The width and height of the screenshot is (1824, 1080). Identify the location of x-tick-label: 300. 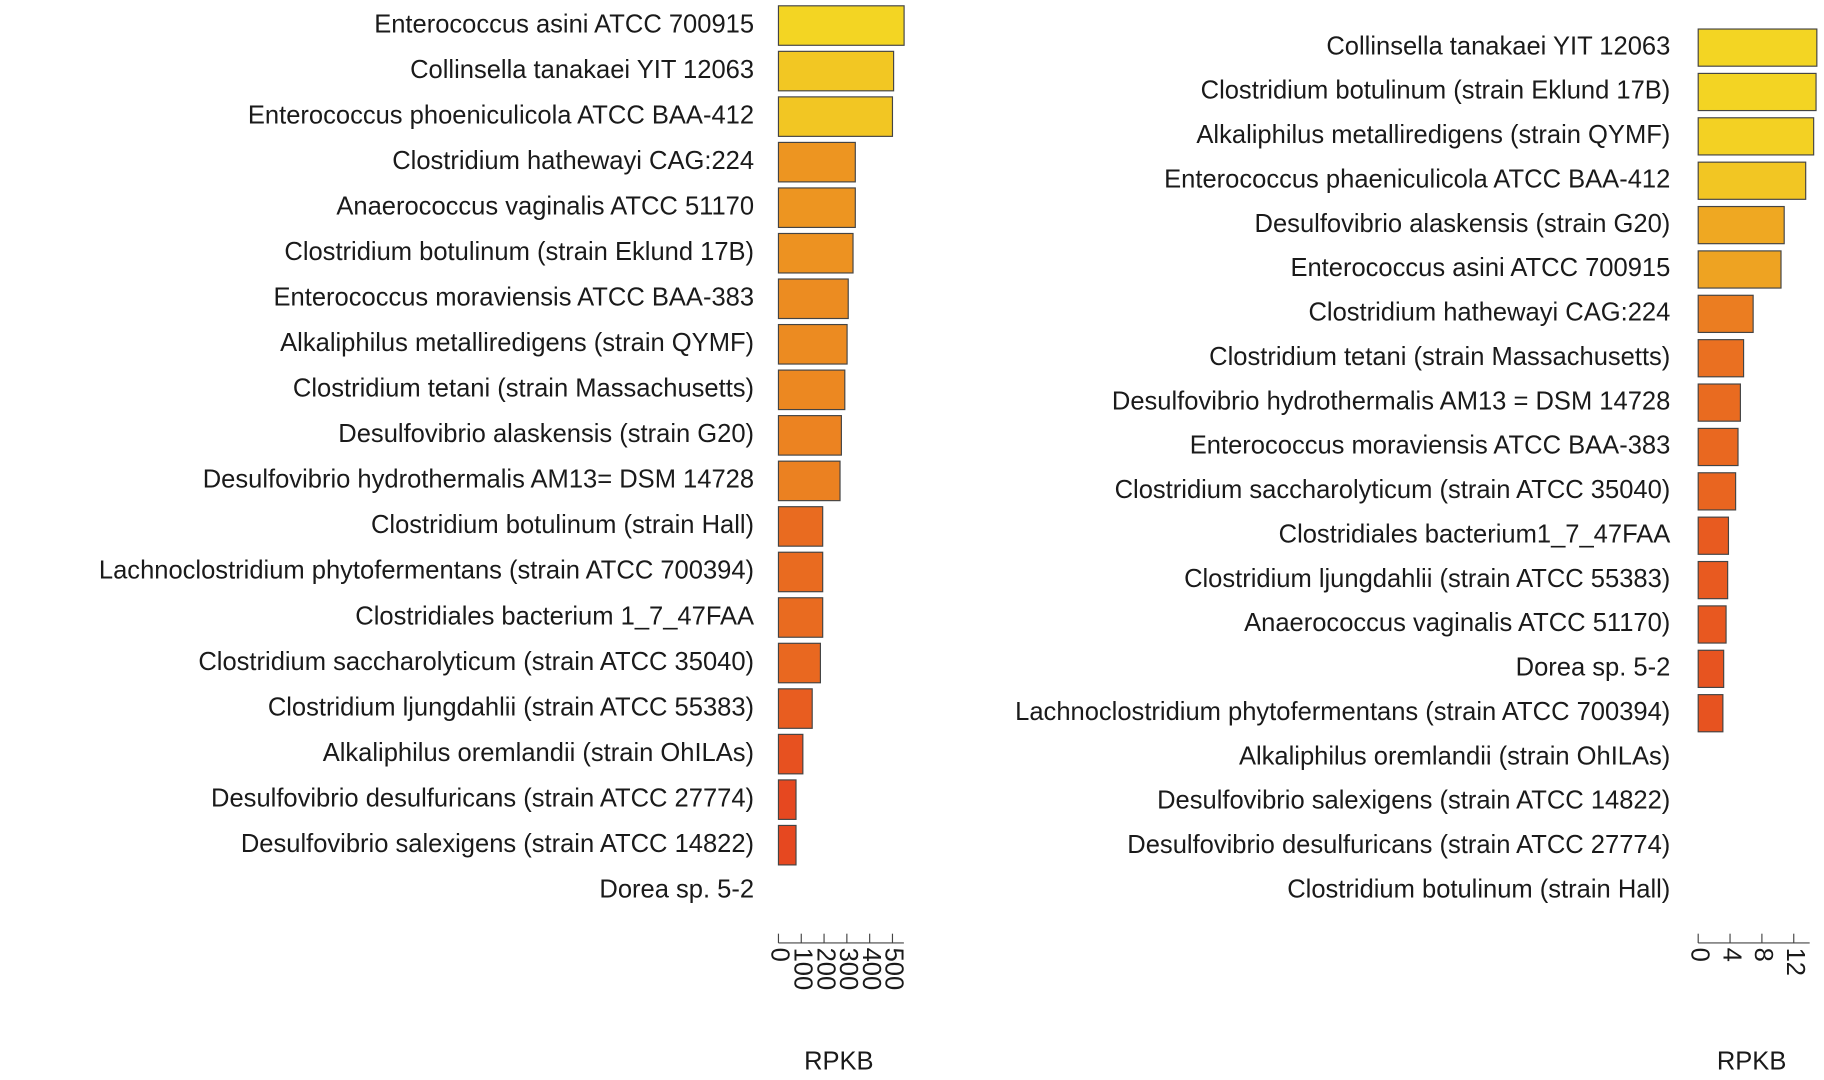
(848, 969).